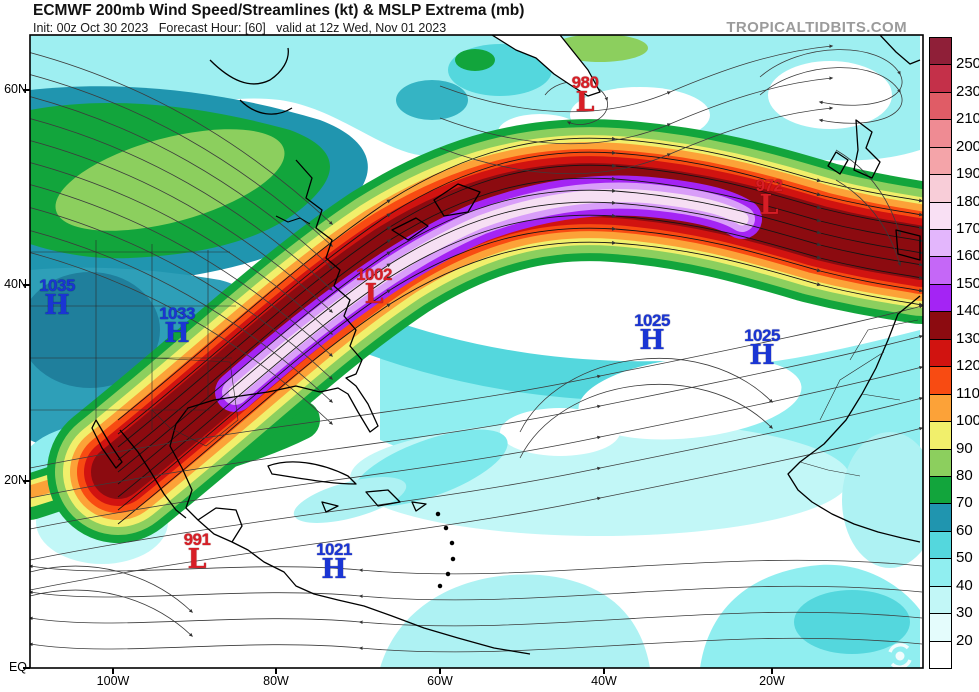 The height and width of the screenshot is (692, 979). What do you see at coordinates (964, 640) in the screenshot?
I see `colorbar-tick-label: 20` at bounding box center [964, 640].